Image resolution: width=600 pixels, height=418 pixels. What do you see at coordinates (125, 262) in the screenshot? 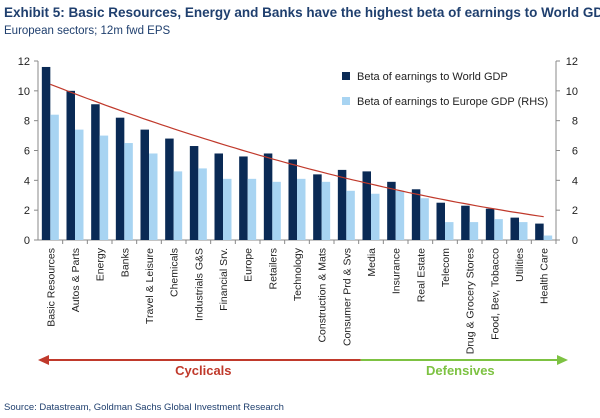
I see `category-label: Banks` at bounding box center [125, 262].